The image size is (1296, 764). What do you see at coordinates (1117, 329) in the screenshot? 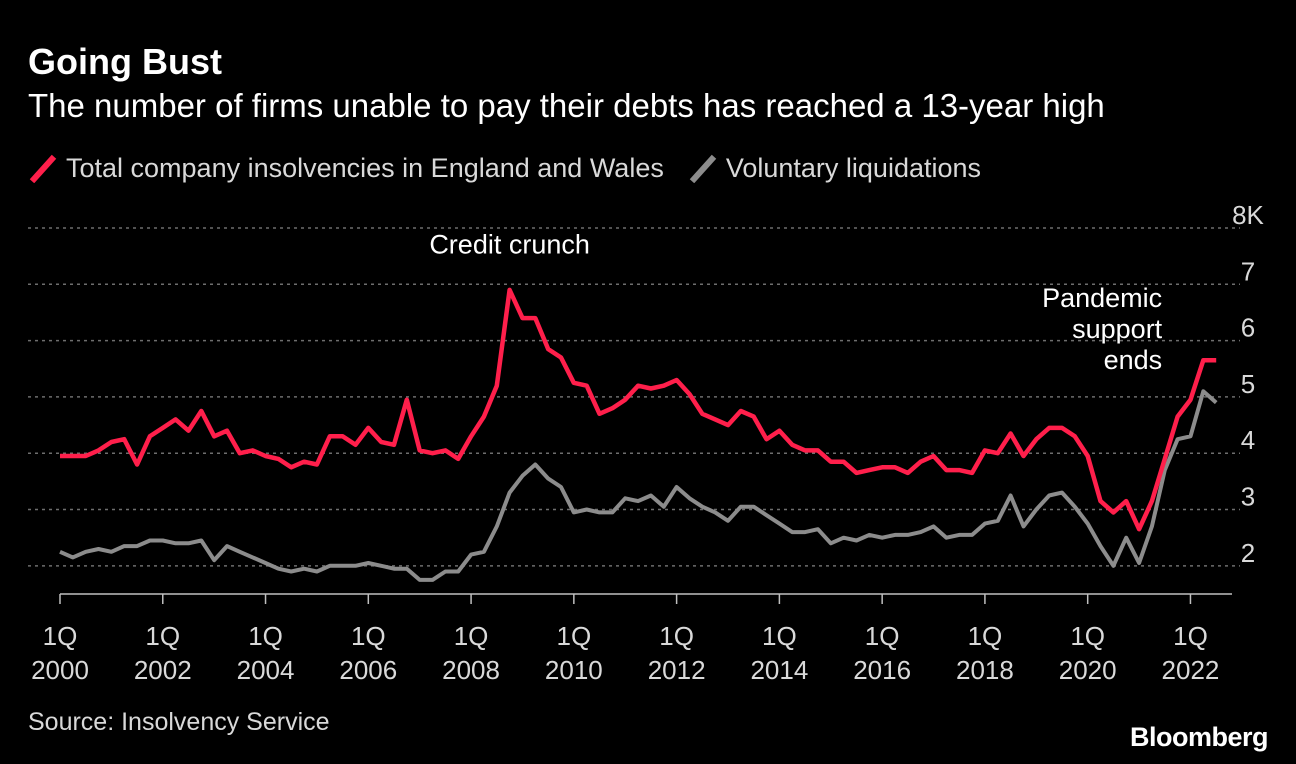
I see `annotation-pandemic-support-ends: support` at bounding box center [1117, 329].